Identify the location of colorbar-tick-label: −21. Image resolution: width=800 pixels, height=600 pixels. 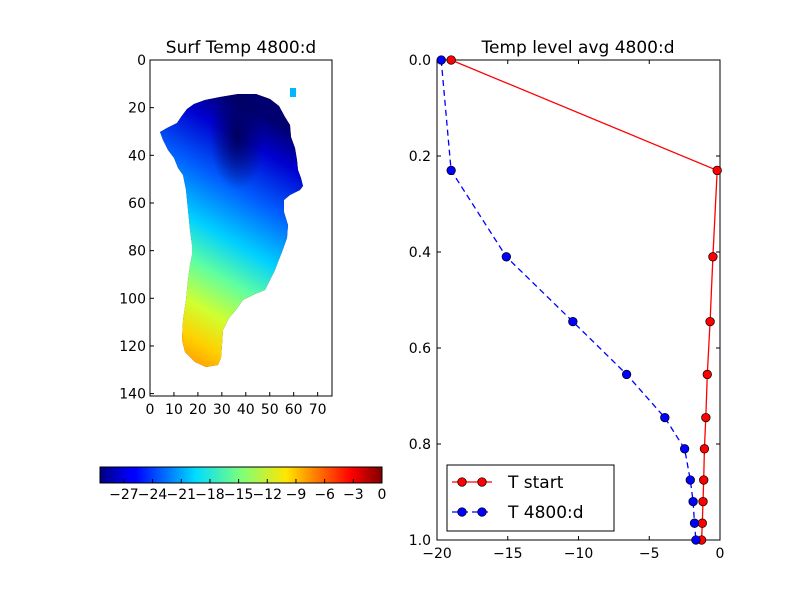
(181, 495).